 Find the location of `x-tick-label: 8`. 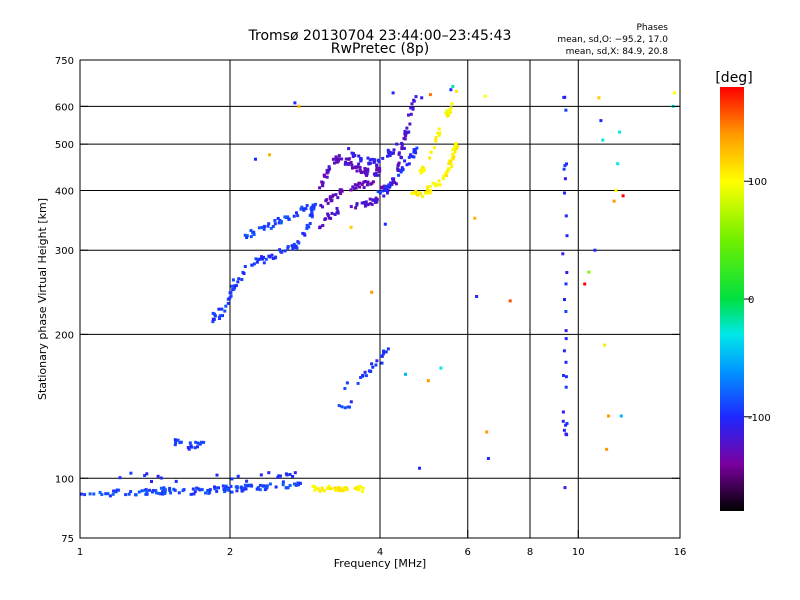

x-tick-label: 8 is located at coordinates (530, 552).